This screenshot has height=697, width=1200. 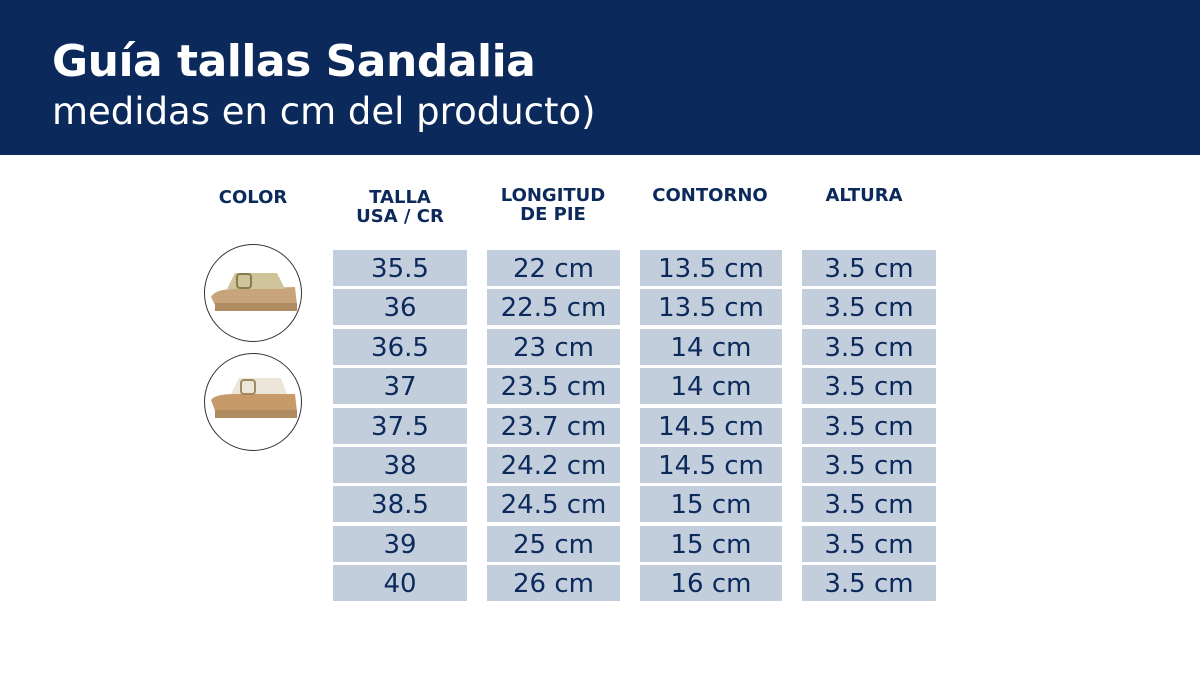 I want to click on longitud-cell: 23 cm, so click(x=553, y=346).